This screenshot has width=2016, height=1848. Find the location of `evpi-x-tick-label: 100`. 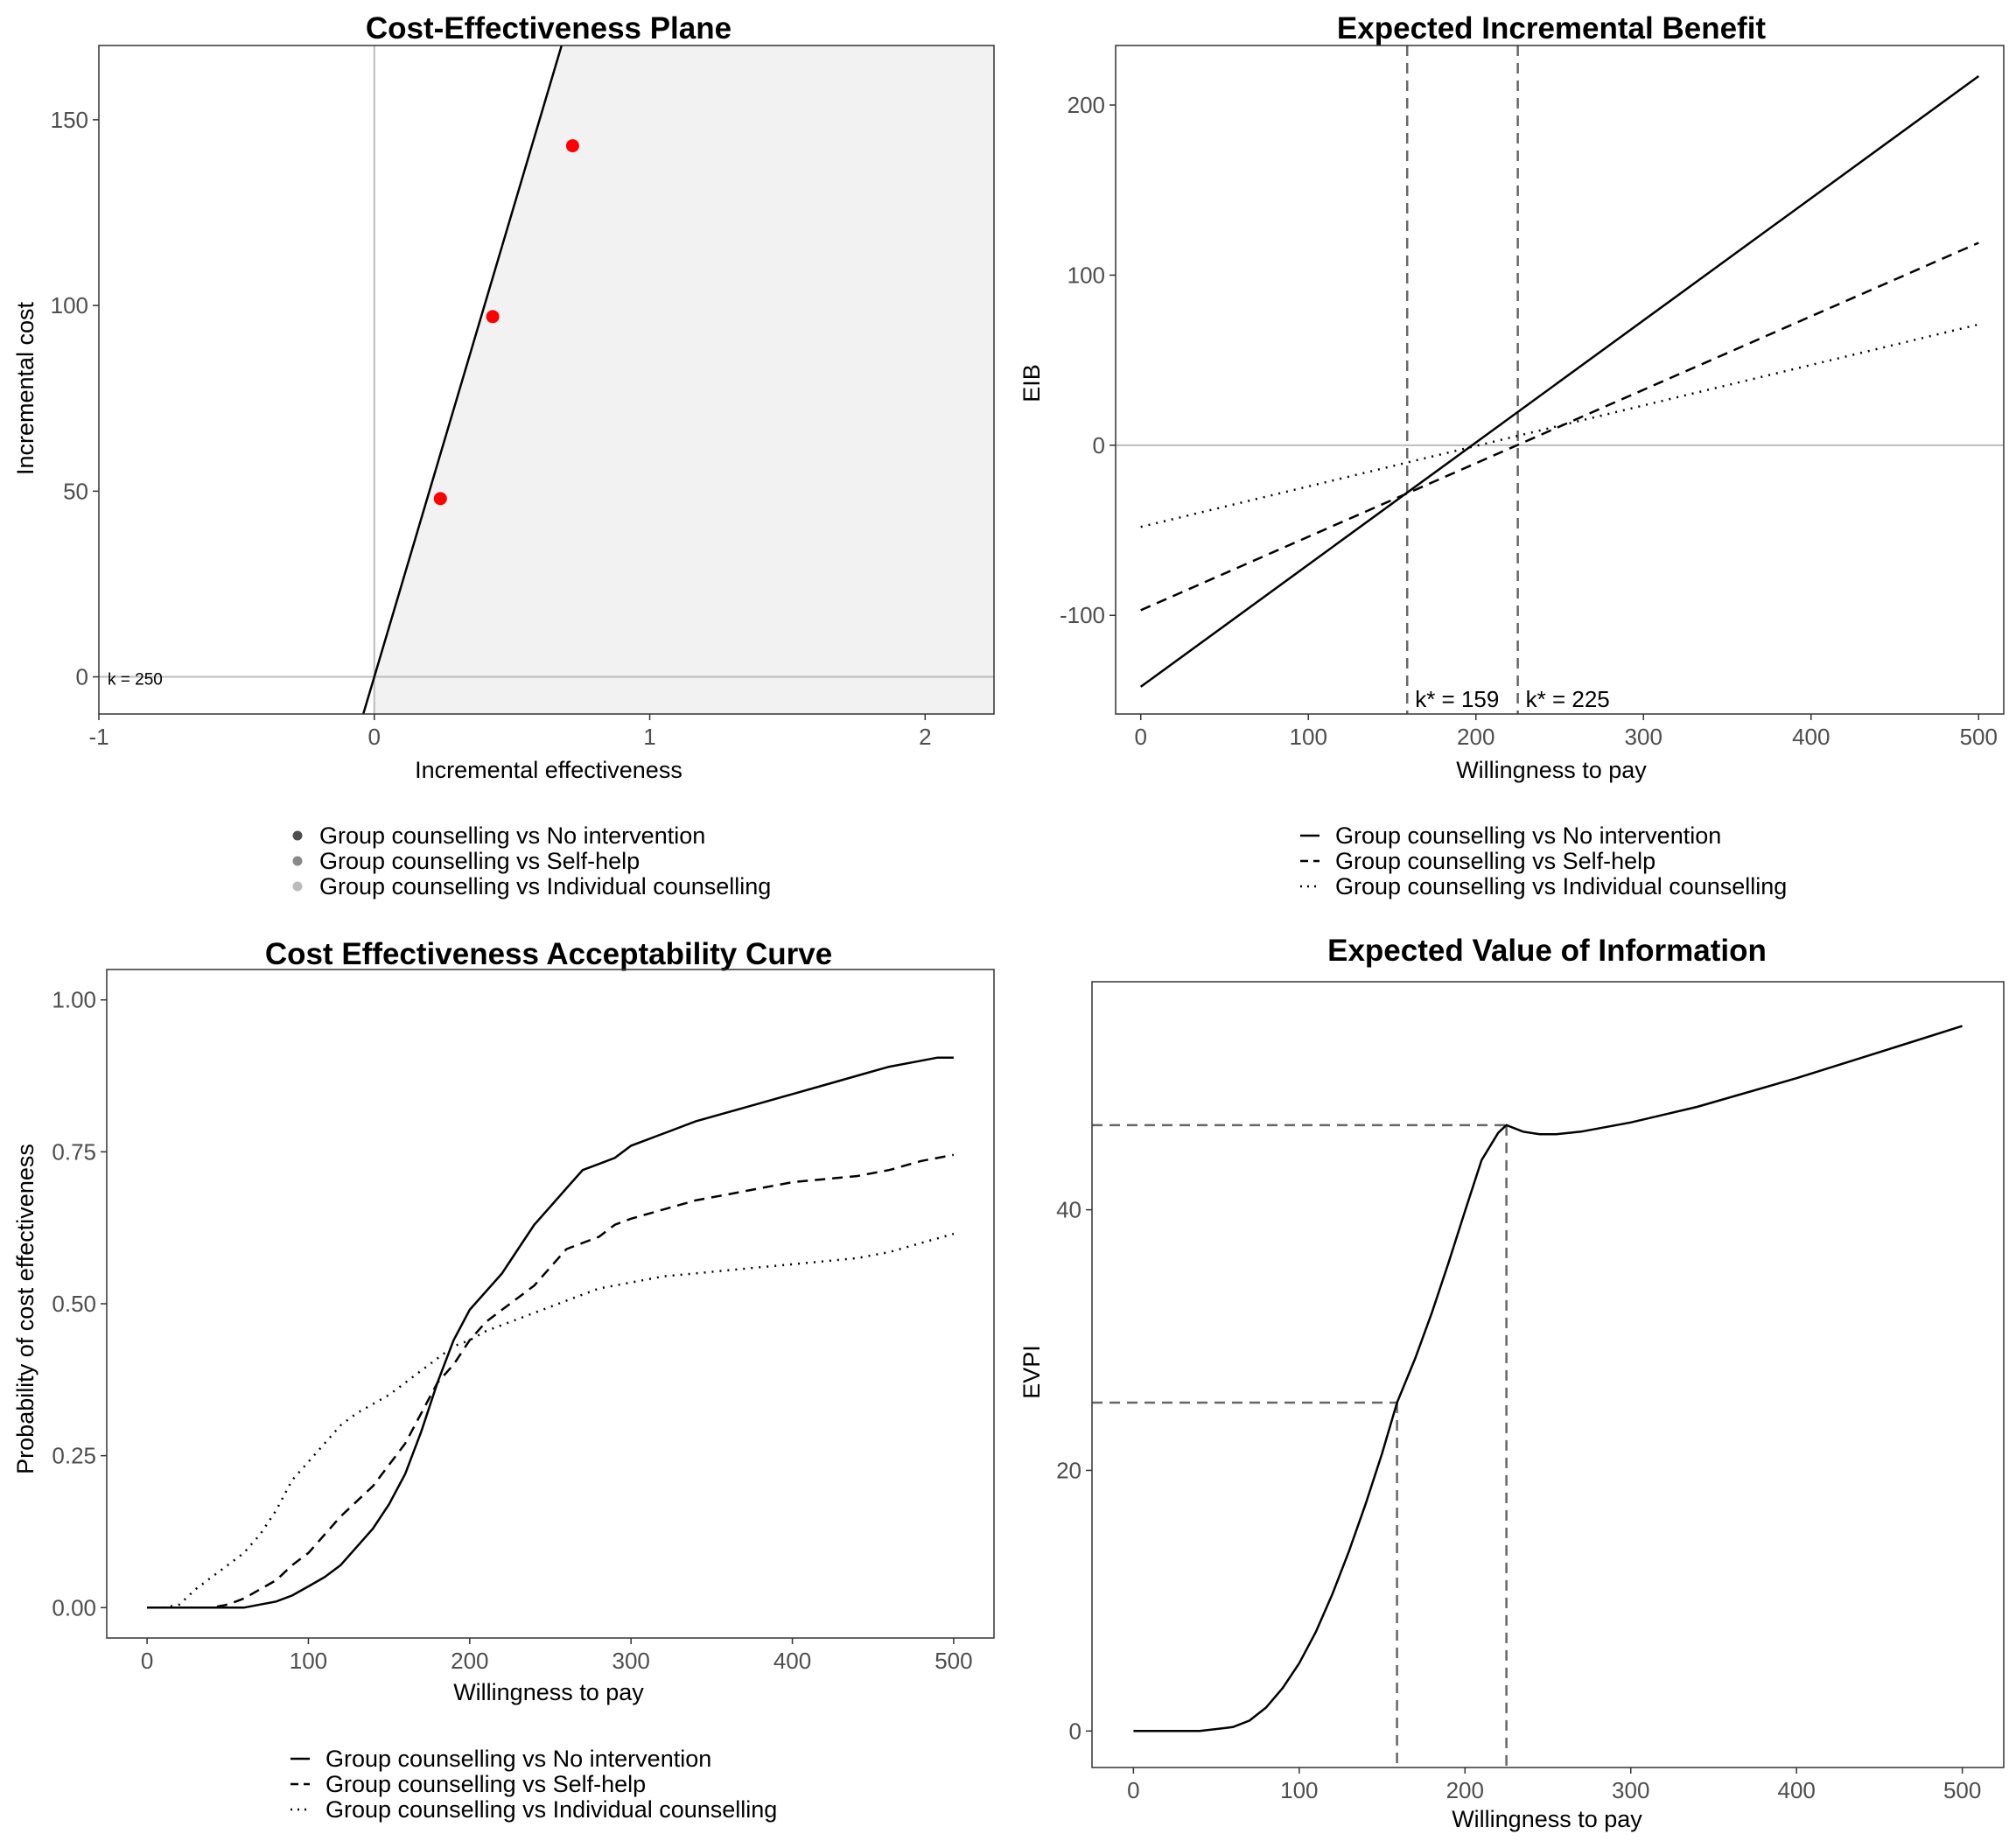

evpi-x-tick-label: 100 is located at coordinates (1299, 1790).